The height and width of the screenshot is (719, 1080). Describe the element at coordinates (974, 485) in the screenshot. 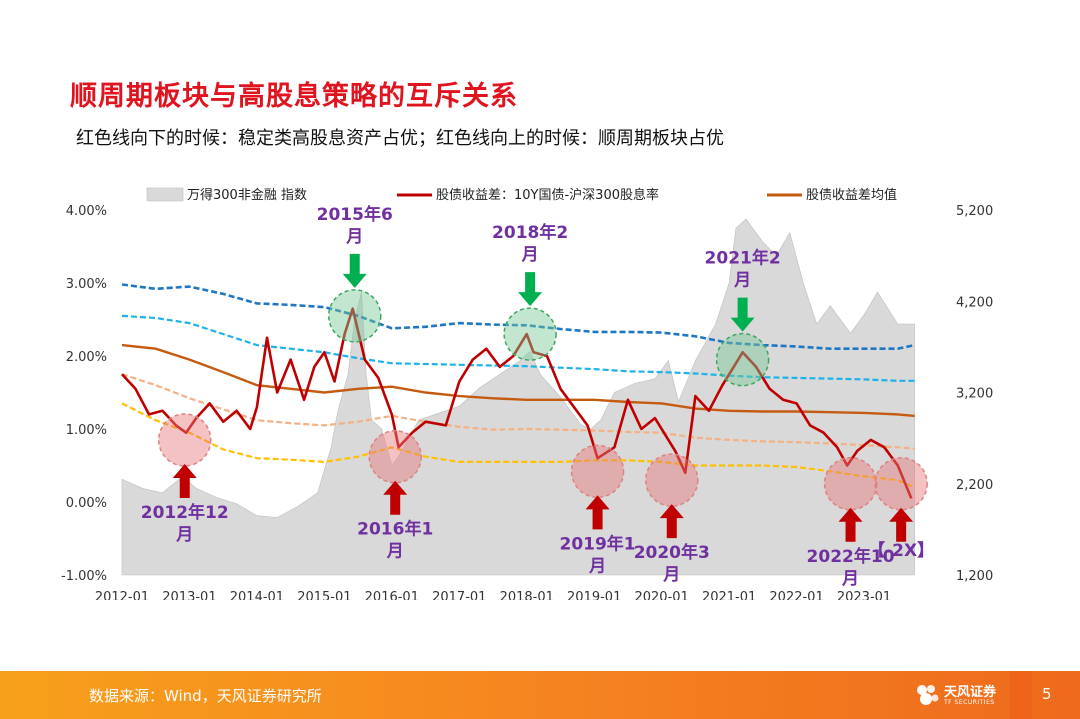

I see `y-right-tick-label: 2,200` at that location.